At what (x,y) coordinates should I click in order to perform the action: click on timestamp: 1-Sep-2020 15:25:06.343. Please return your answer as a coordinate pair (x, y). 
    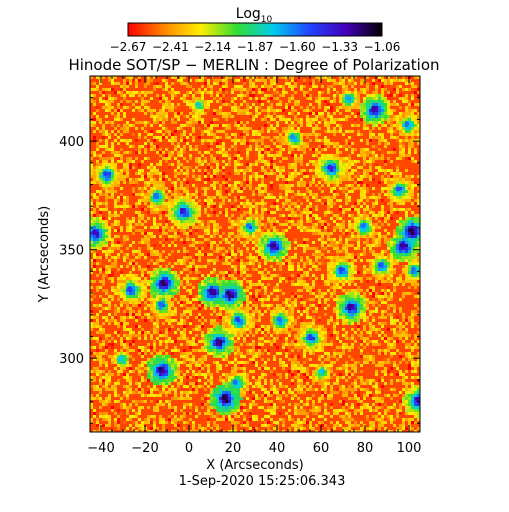
    Looking at the image, I should click on (262, 481).